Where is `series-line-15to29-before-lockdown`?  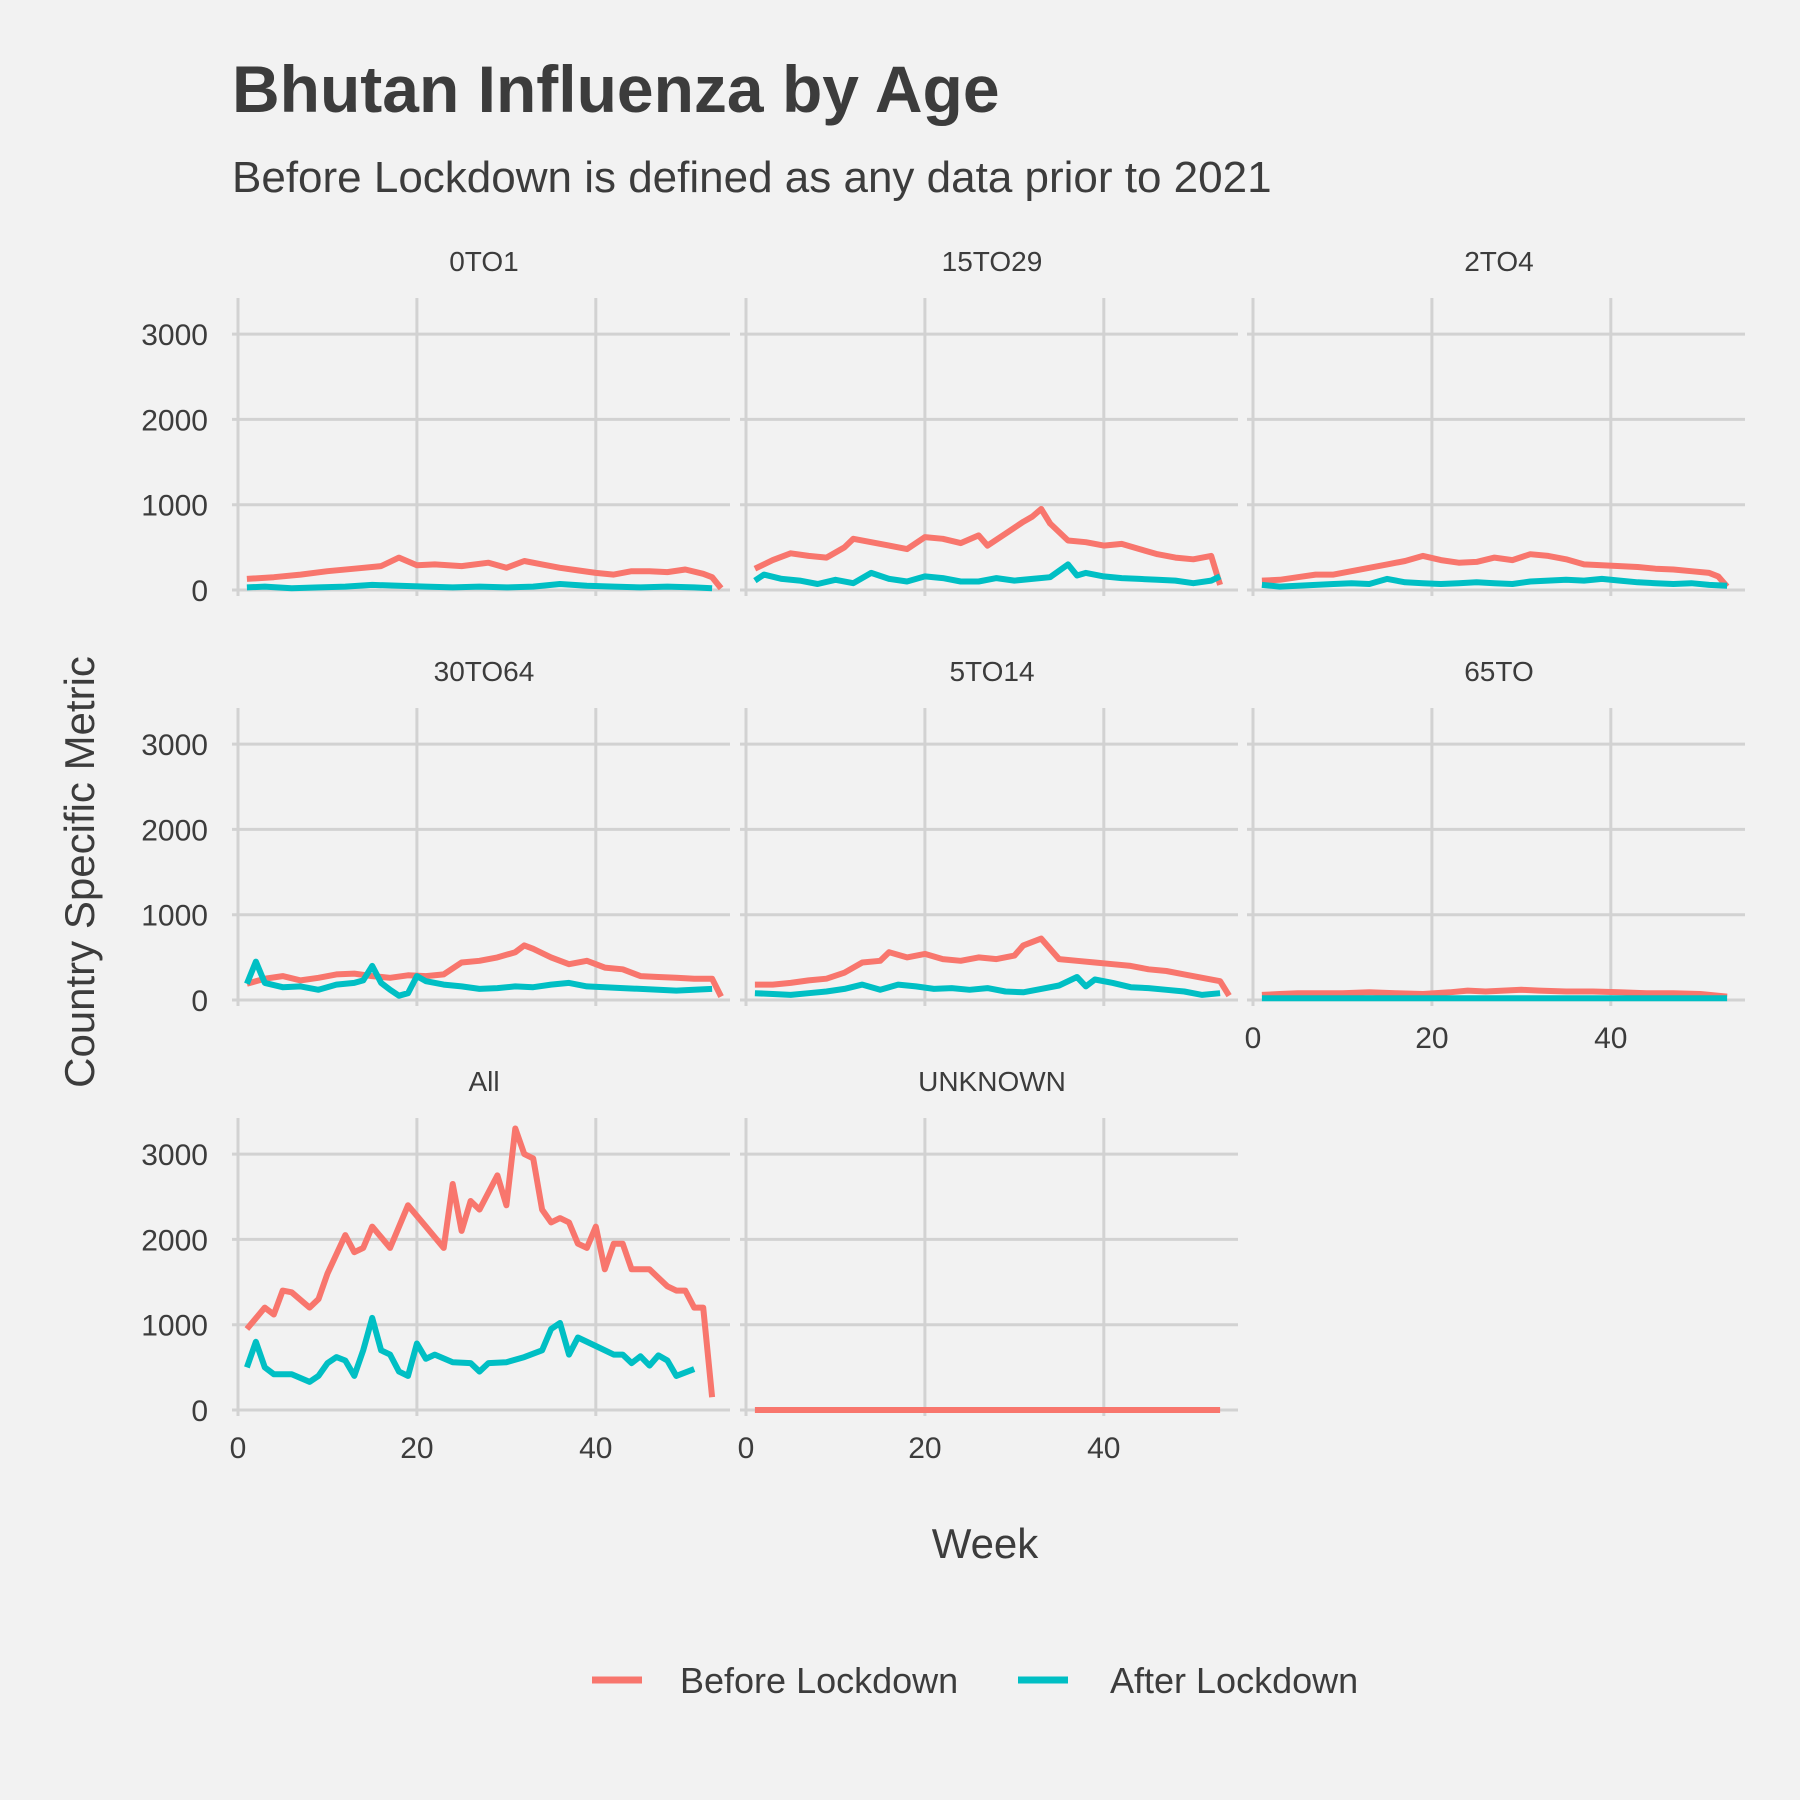 series-line-15to29-before-lockdown is located at coordinates (988, 546).